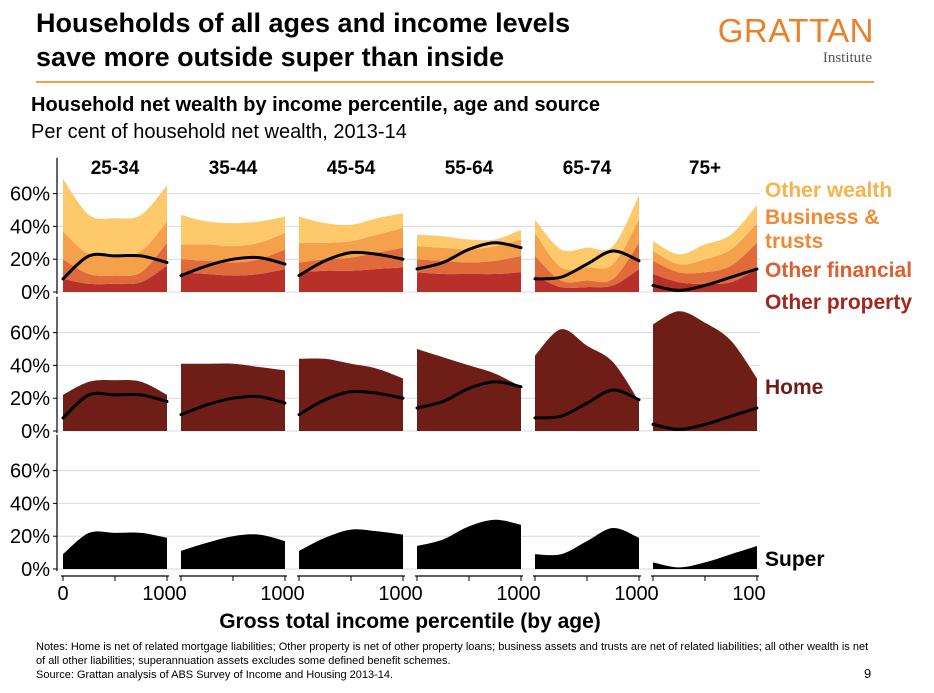 This screenshot has width=934, height=693. I want to click on legend-business-trusts-line-2: trusts, so click(794, 241).